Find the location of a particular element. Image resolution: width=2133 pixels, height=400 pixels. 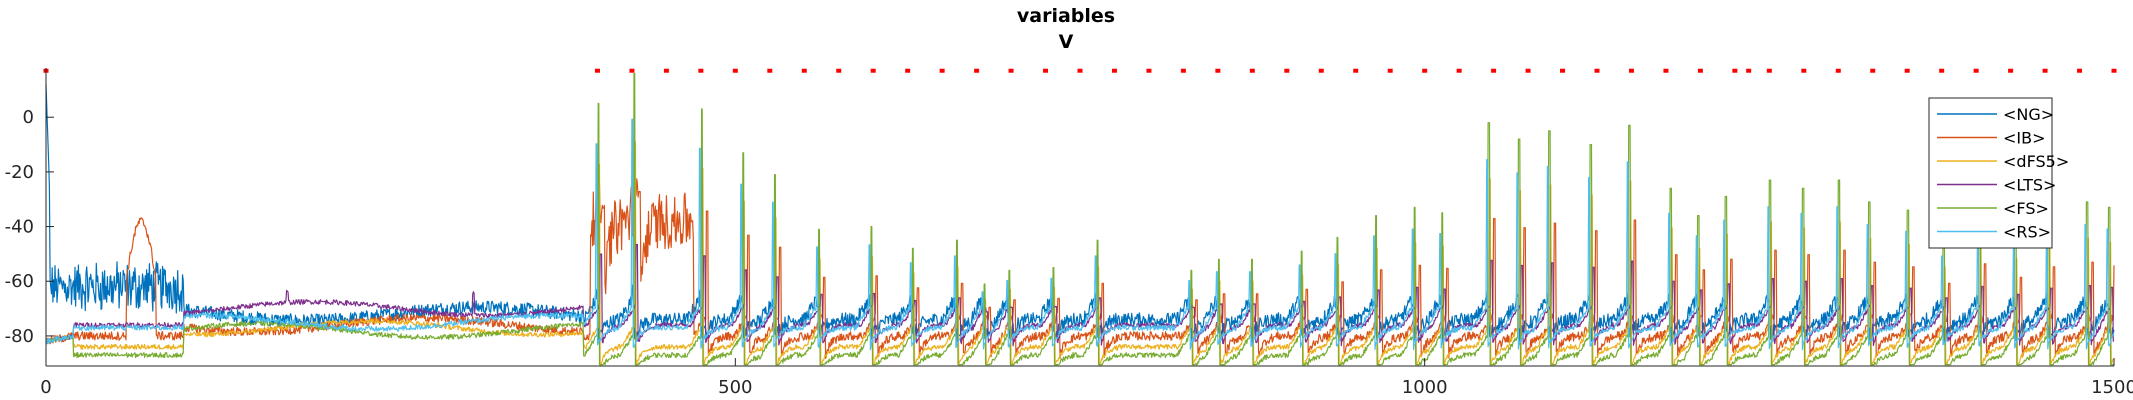

chart-subtitle: V is located at coordinates (1066, 42).